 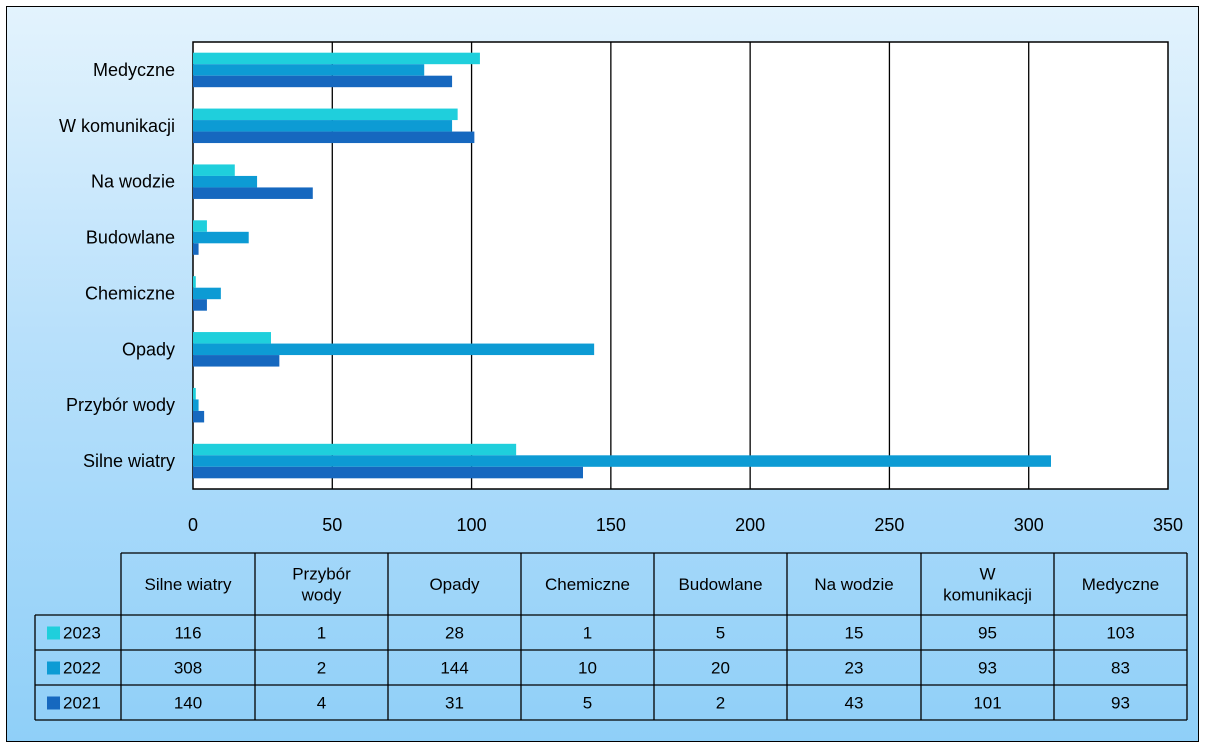 I want to click on x-tick-label: 350, so click(x=1168, y=525).